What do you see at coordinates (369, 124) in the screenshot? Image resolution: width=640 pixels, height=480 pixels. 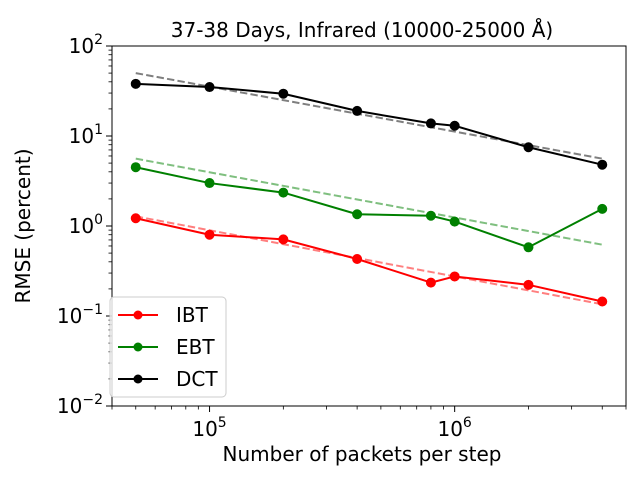 I see `dct-series-line` at bounding box center [369, 124].